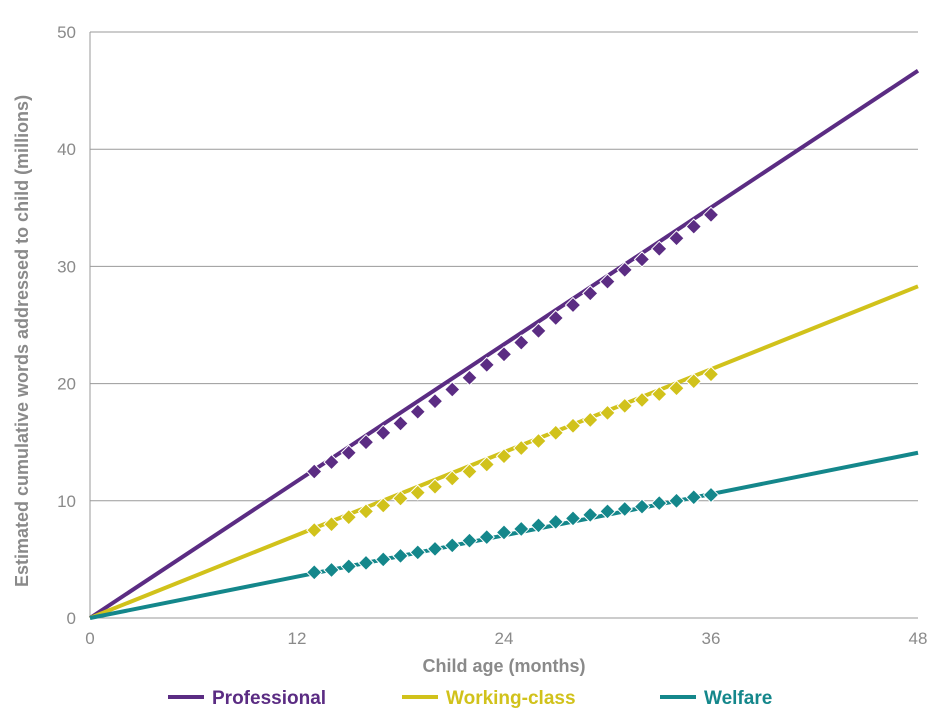 This screenshot has width=931, height=718. Describe the element at coordinates (297, 638) in the screenshot. I see `x-tick-label: 12` at that location.